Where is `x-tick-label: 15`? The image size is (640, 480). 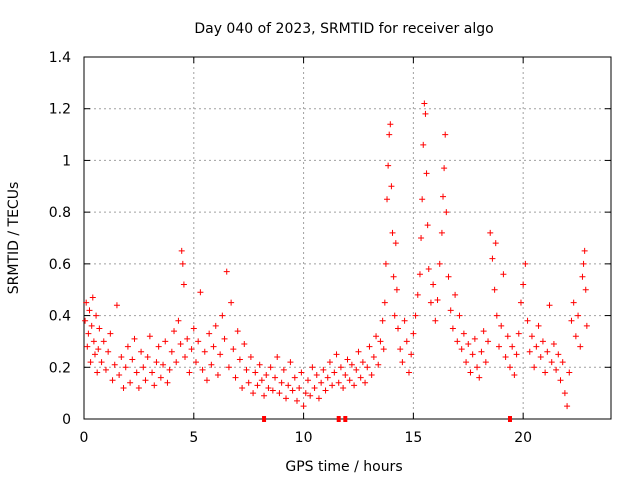
x-tick-label: 15 is located at coordinates (413, 438).